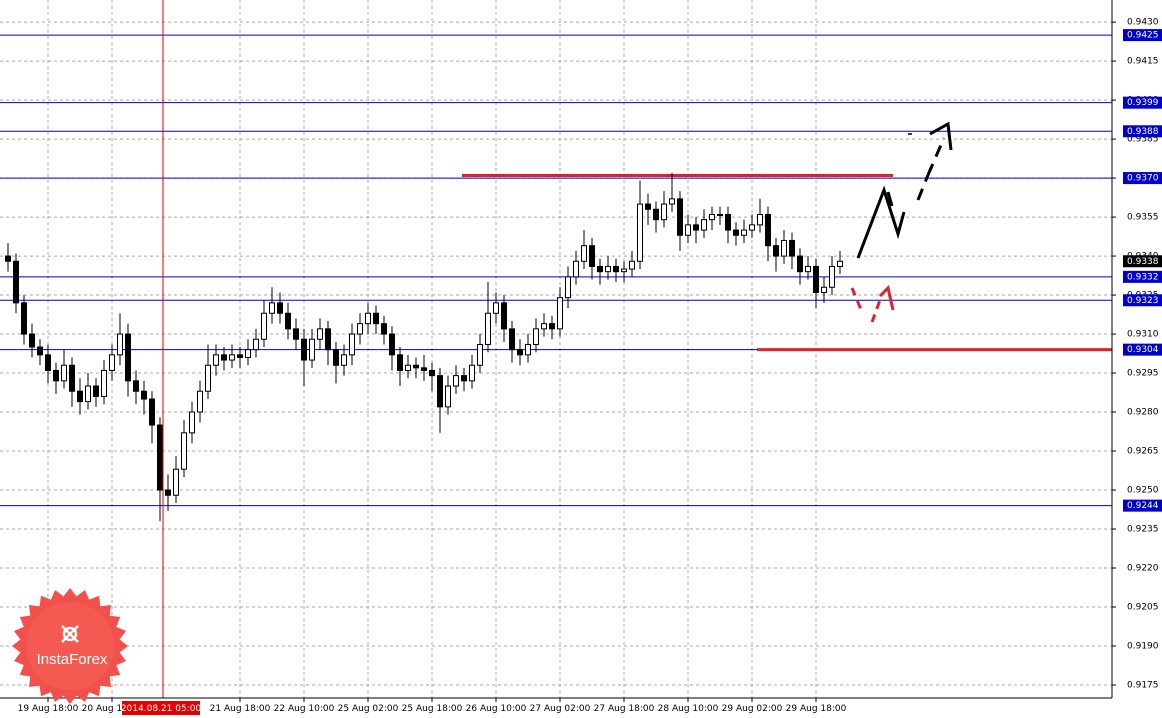 The height and width of the screenshot is (718, 1162). Describe the element at coordinates (432, 709) in the screenshot. I see `x-tick-label: 25 Aug 18:00` at that location.